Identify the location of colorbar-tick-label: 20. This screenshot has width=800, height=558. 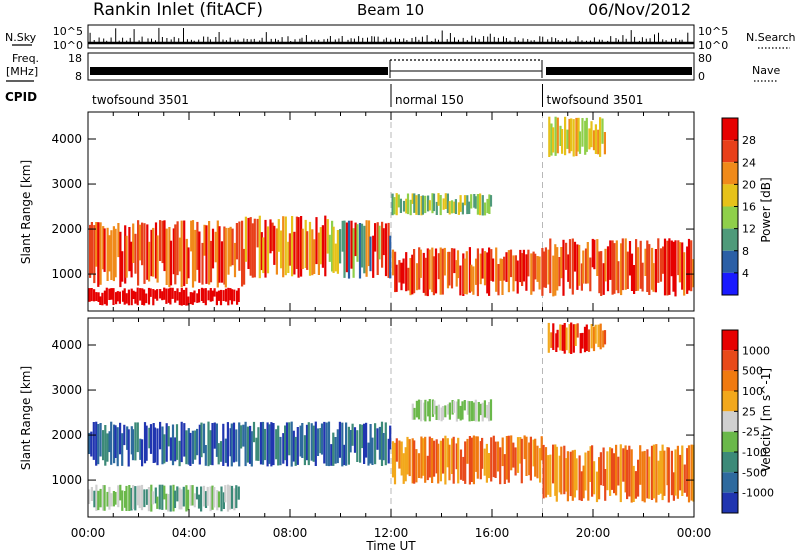
(749, 184).